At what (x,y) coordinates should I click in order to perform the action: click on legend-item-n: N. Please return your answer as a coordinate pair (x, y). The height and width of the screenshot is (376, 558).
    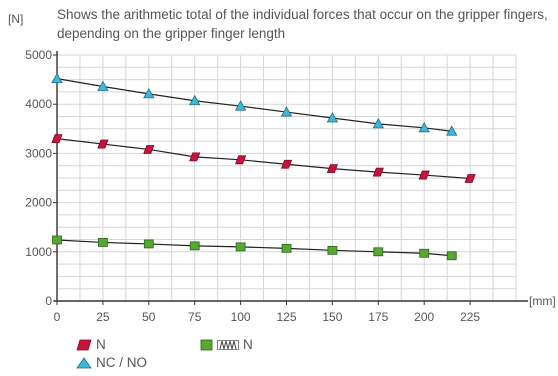
    Looking at the image, I should click on (91, 344).